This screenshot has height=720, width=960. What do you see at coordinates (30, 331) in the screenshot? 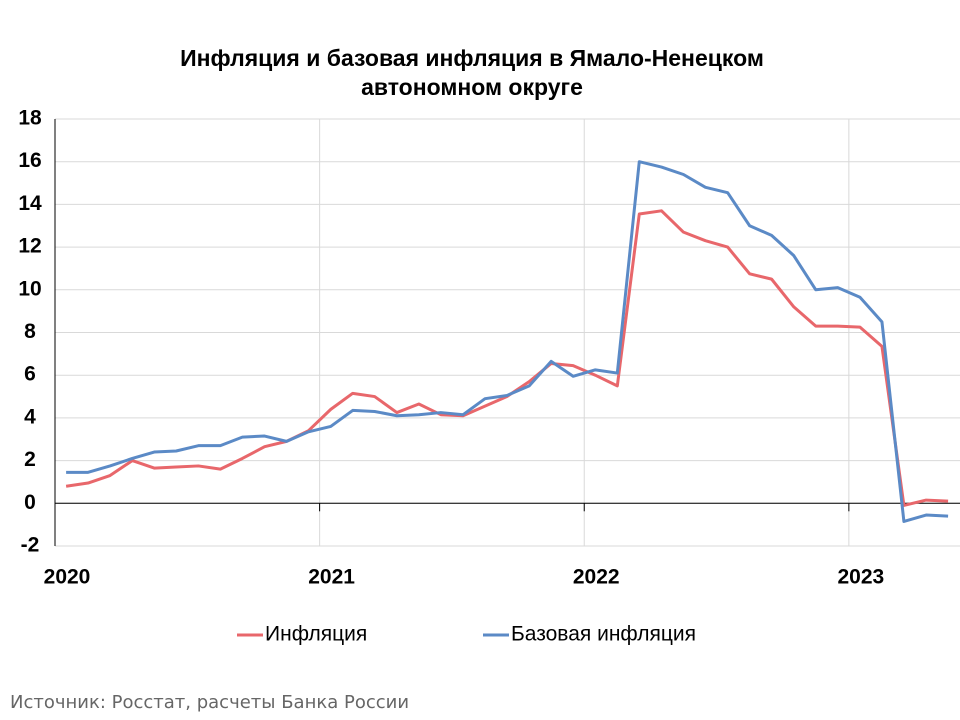
I see `y-tick-label: 8` at bounding box center [30, 331].